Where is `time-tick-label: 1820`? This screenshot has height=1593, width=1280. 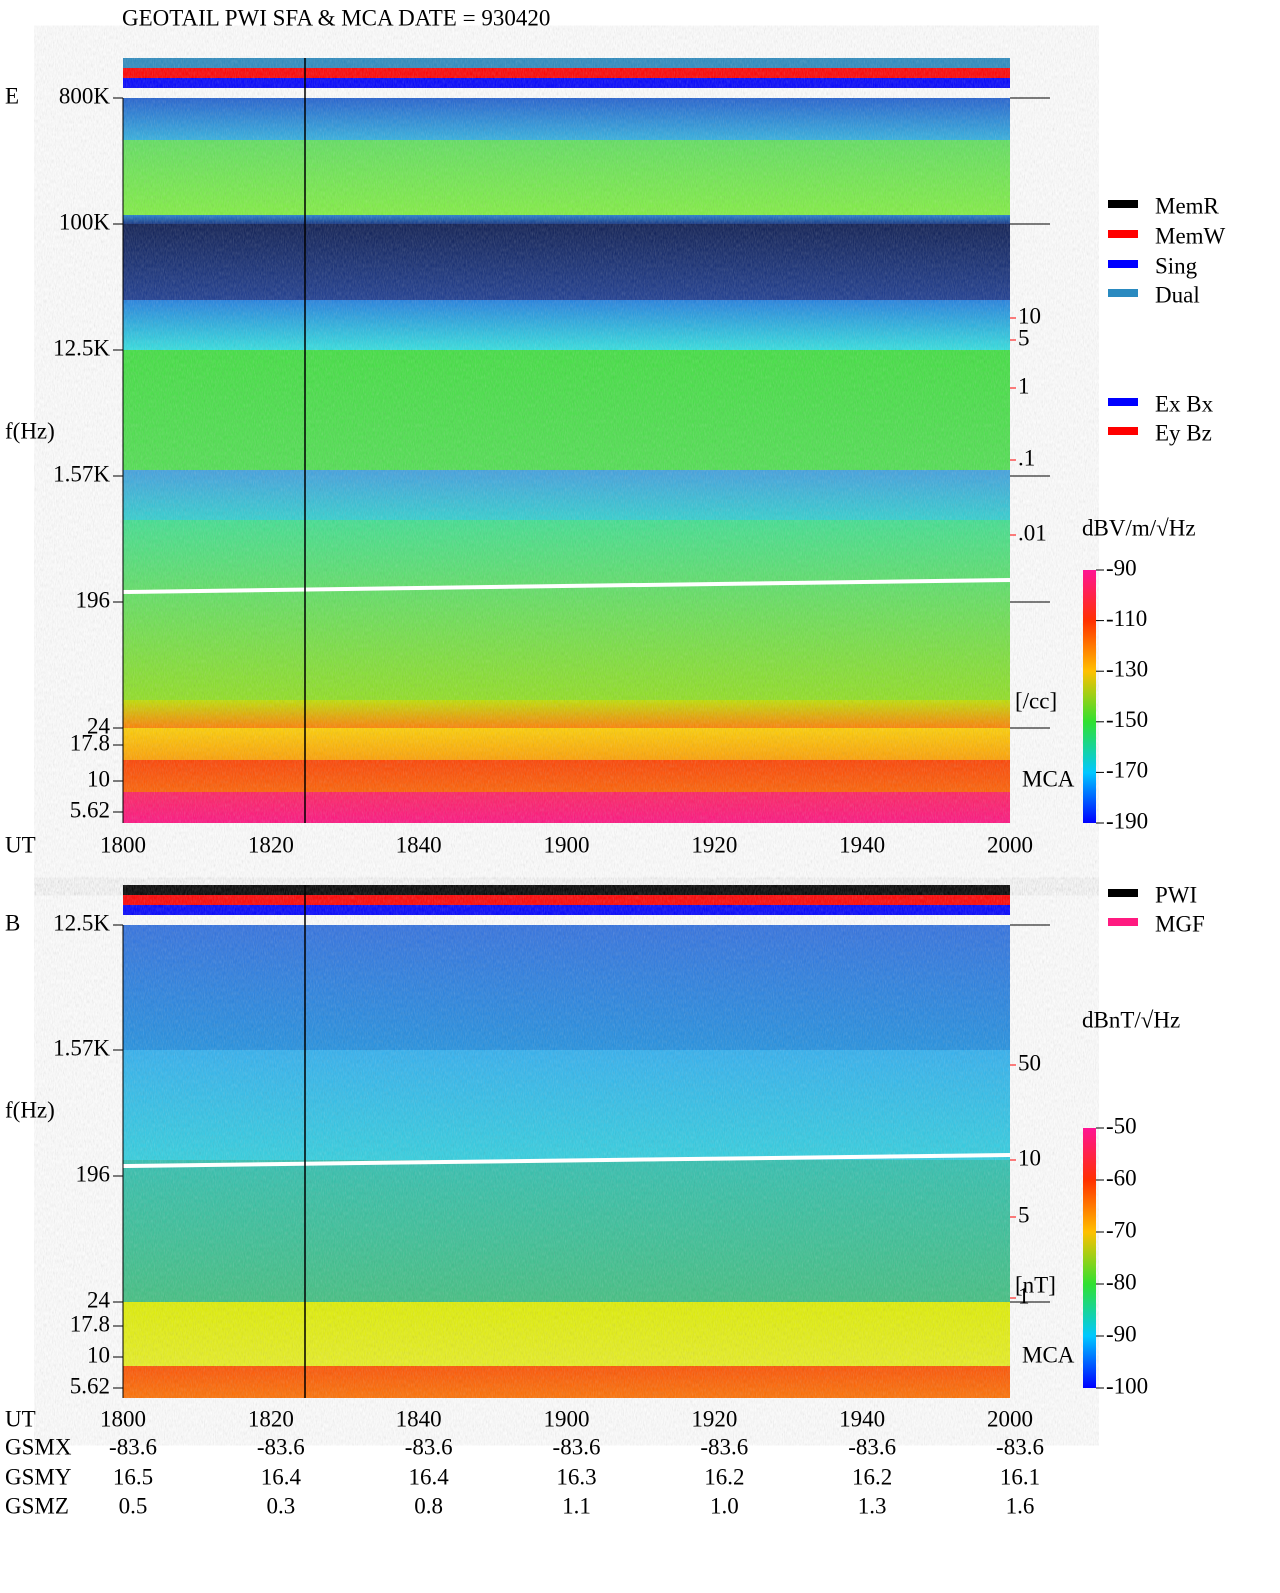 time-tick-label: 1820 is located at coordinates (271, 844).